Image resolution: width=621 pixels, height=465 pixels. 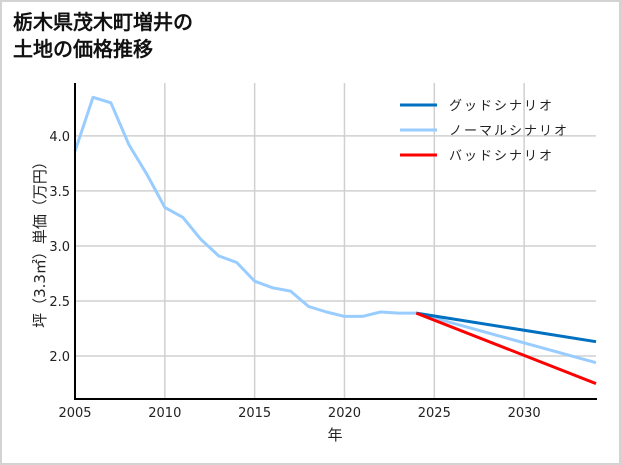 I want to click on x-tick-label: 2025, so click(x=434, y=413).